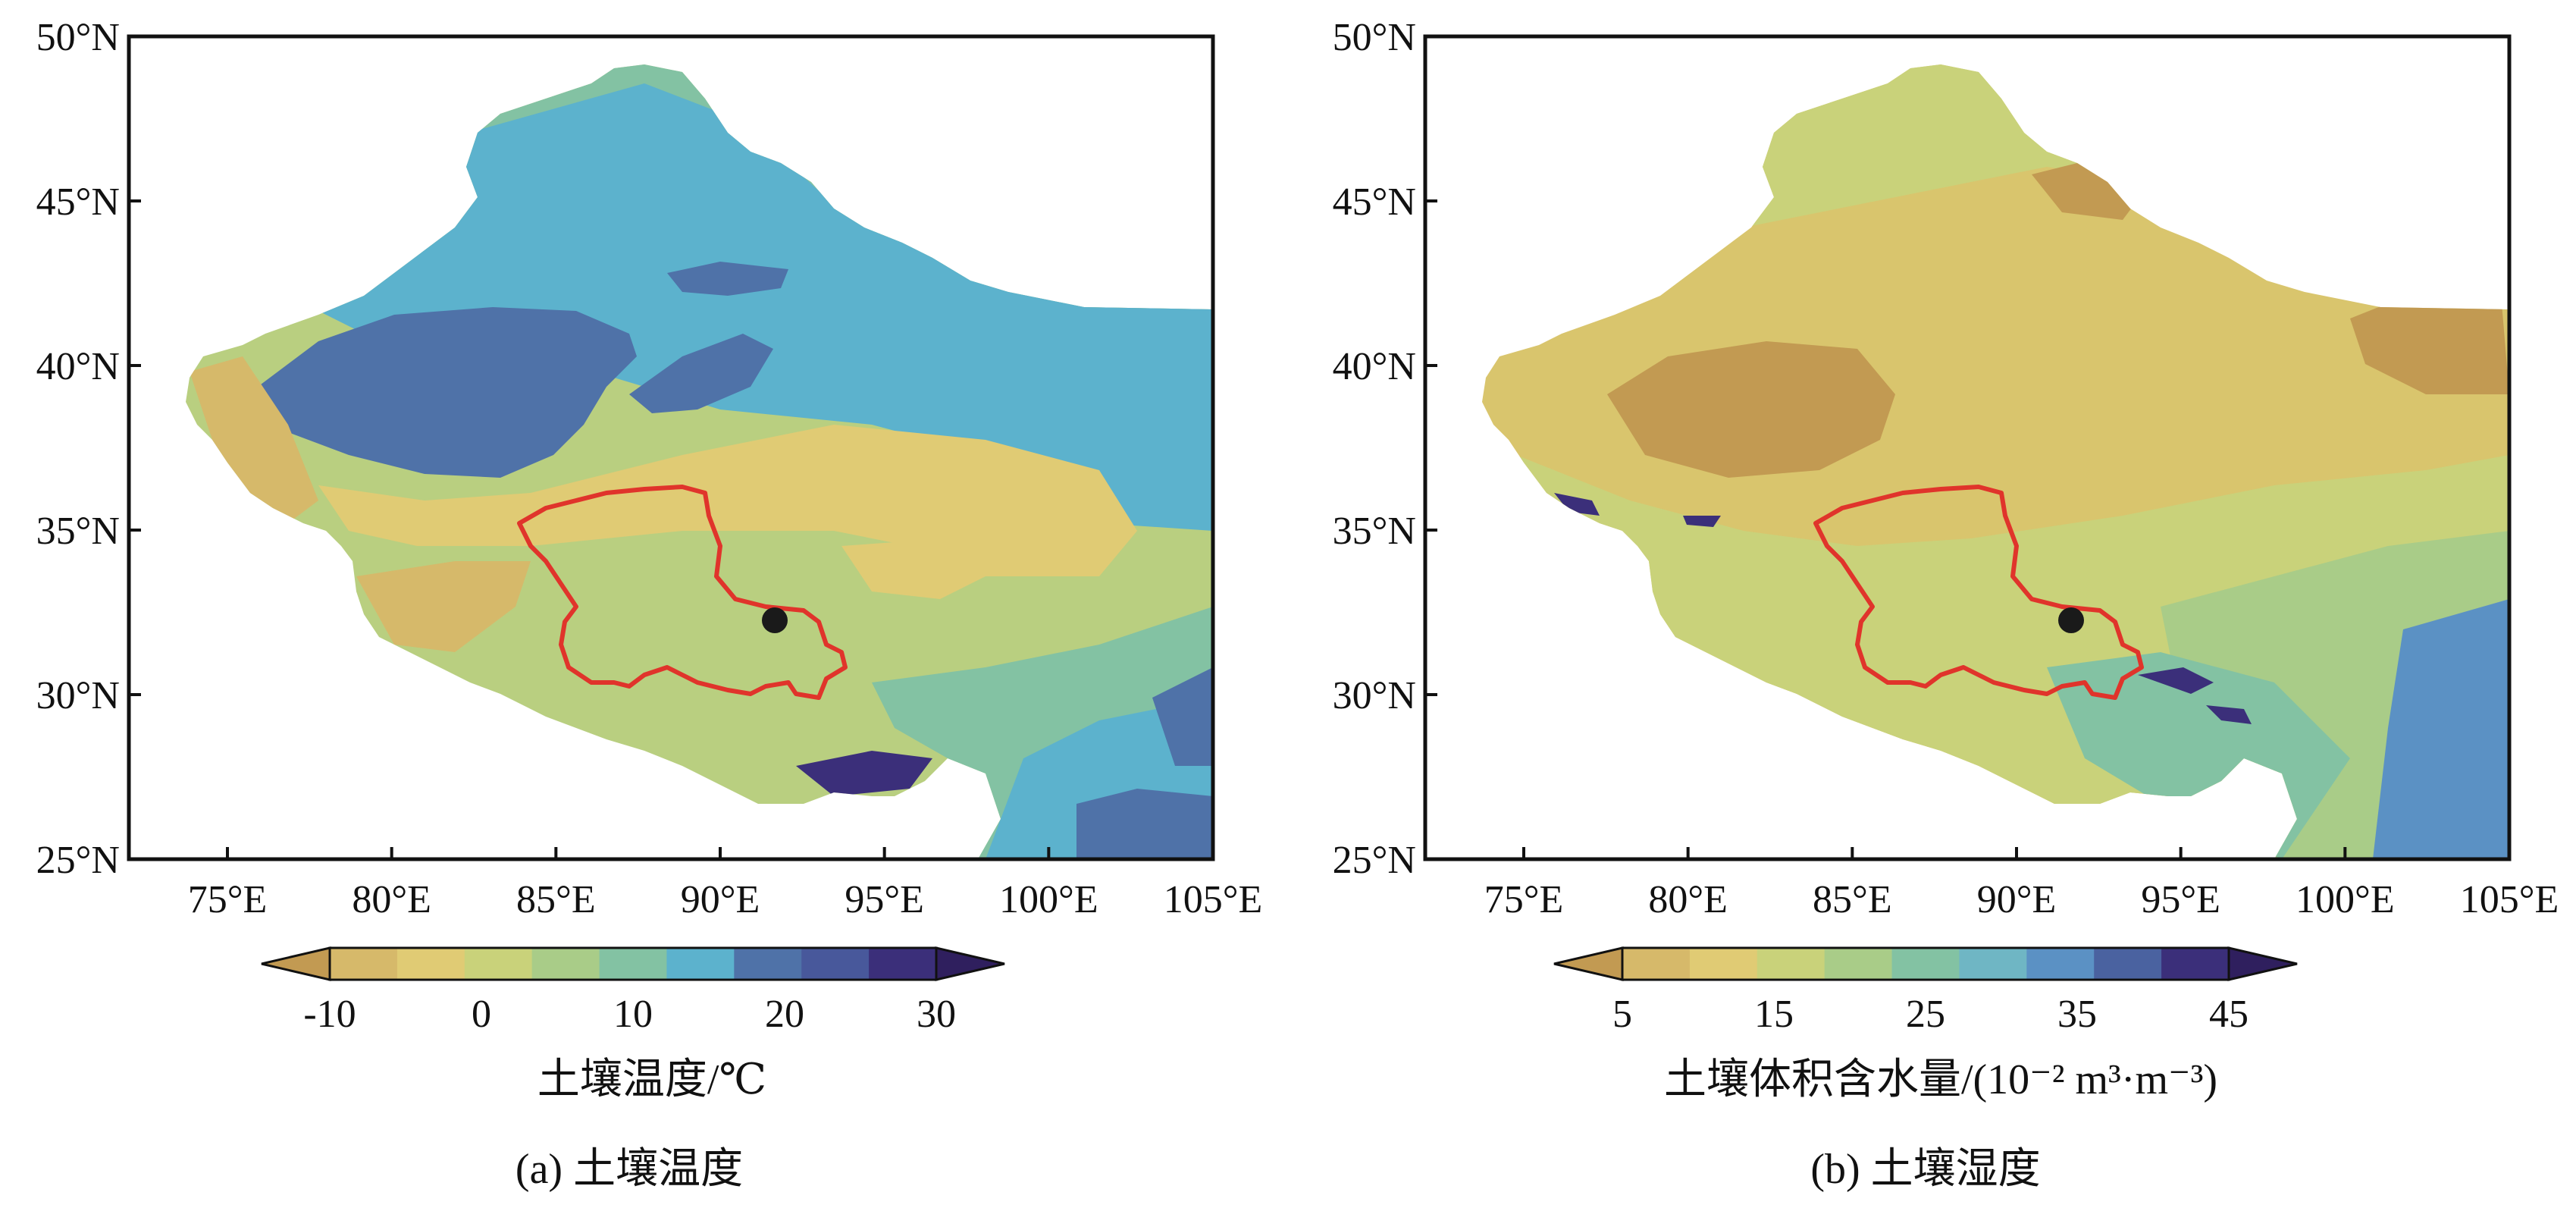  Describe the element at coordinates (1622, 1014) in the screenshot. I see `colorbar-tick-label: 5` at that location.